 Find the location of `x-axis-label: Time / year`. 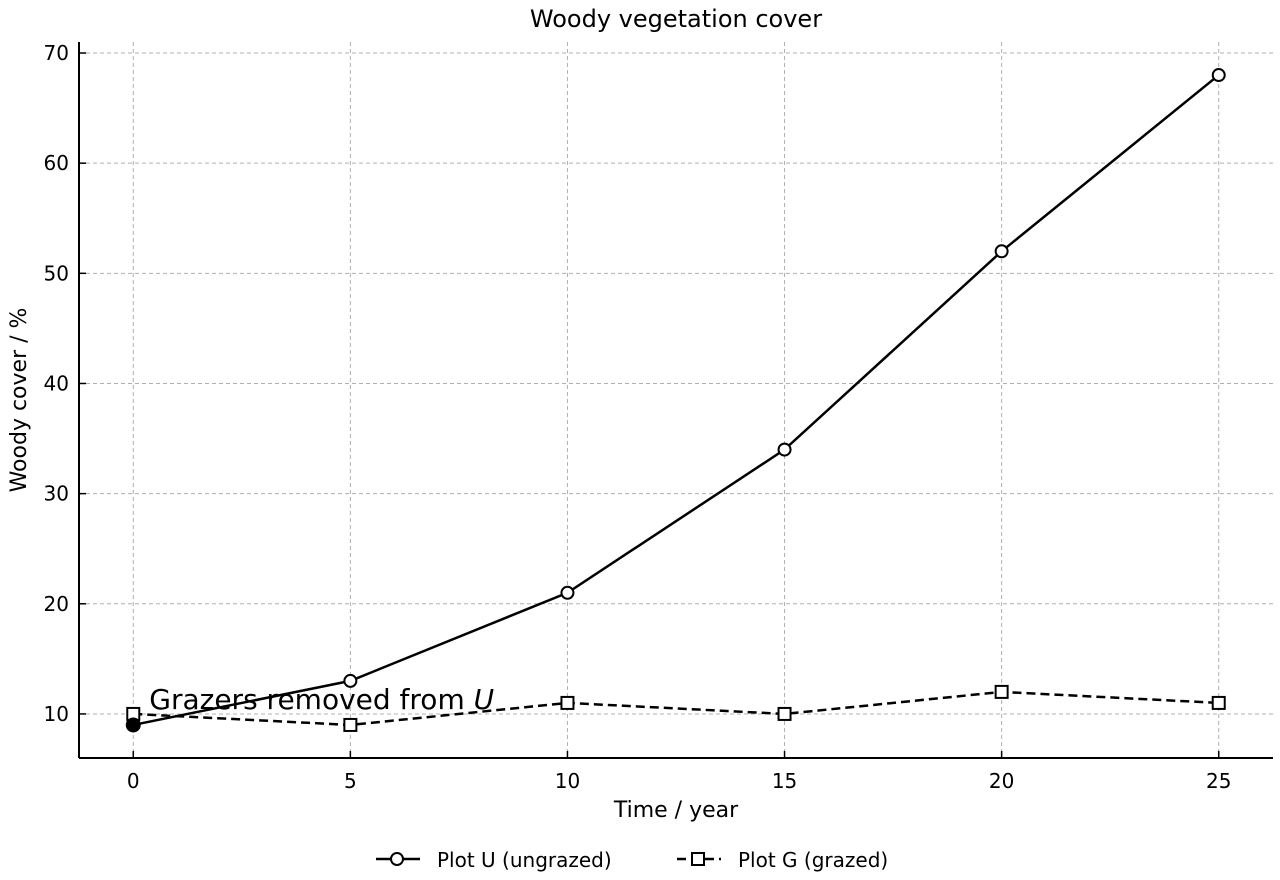

x-axis-label: Time / year is located at coordinates (676, 810).